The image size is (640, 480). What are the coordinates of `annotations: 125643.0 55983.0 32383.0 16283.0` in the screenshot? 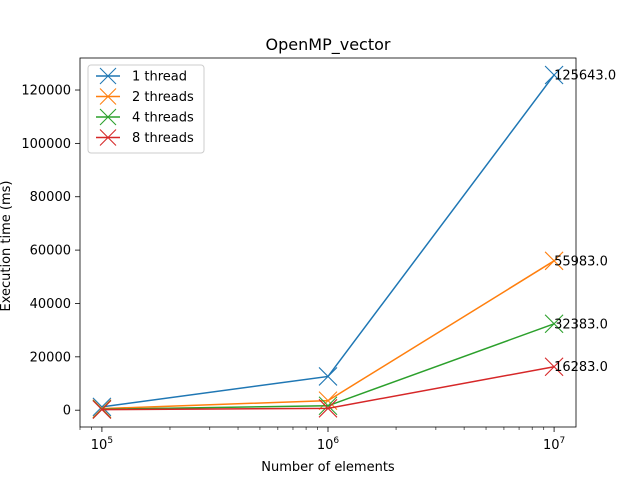 It's located at (585, 221).